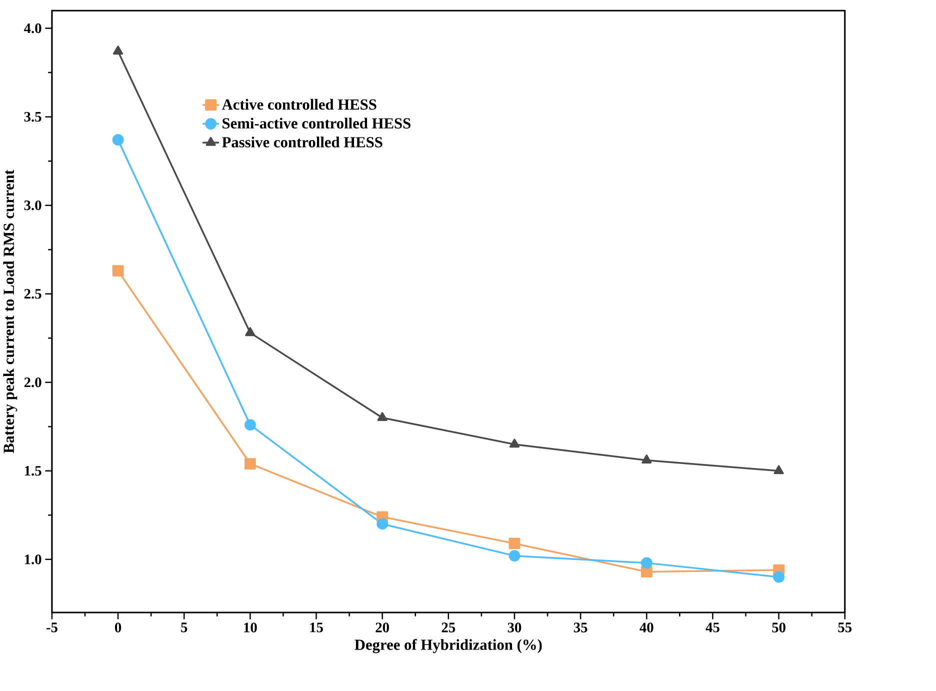 Image resolution: width=936 pixels, height=691 pixels. Describe the element at coordinates (33, 29) in the screenshot. I see `y-tick-label: 4.0` at that location.